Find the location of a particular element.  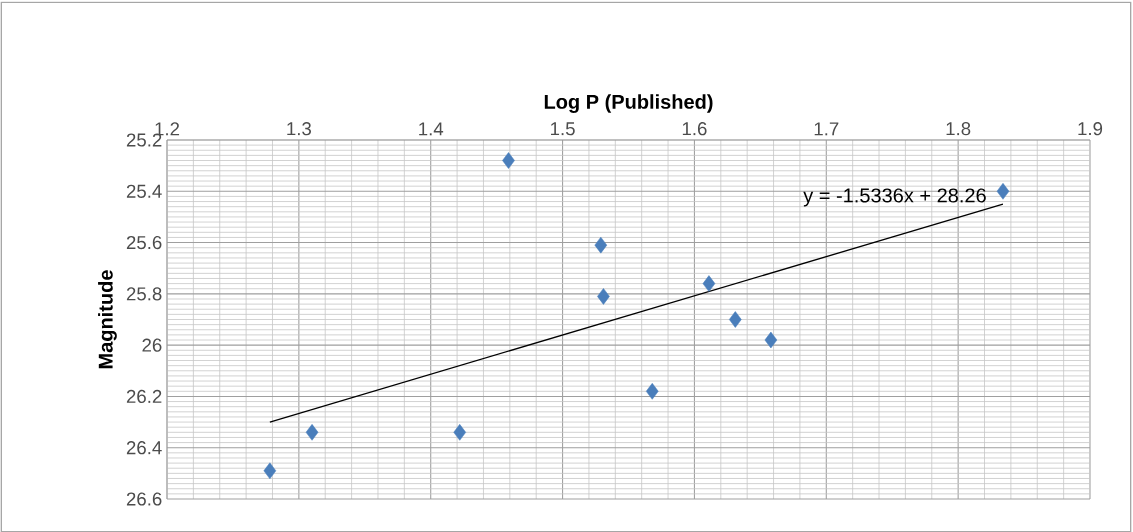

x-tick-label: 1.3 is located at coordinates (299, 128).